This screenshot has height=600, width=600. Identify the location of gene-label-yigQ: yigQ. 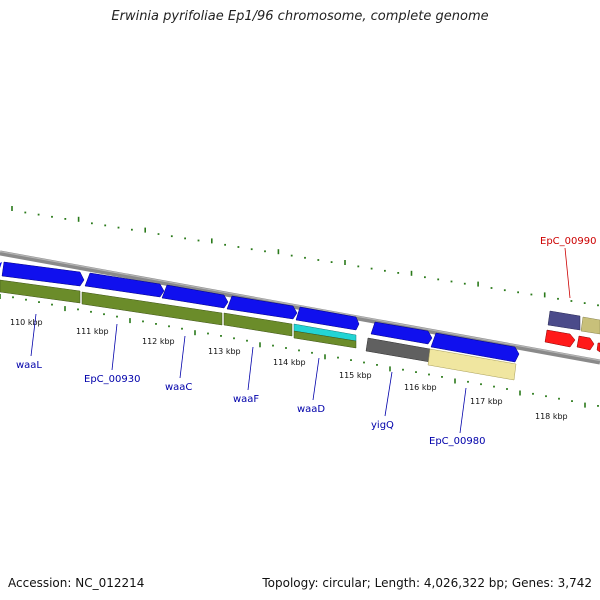
(382, 425).